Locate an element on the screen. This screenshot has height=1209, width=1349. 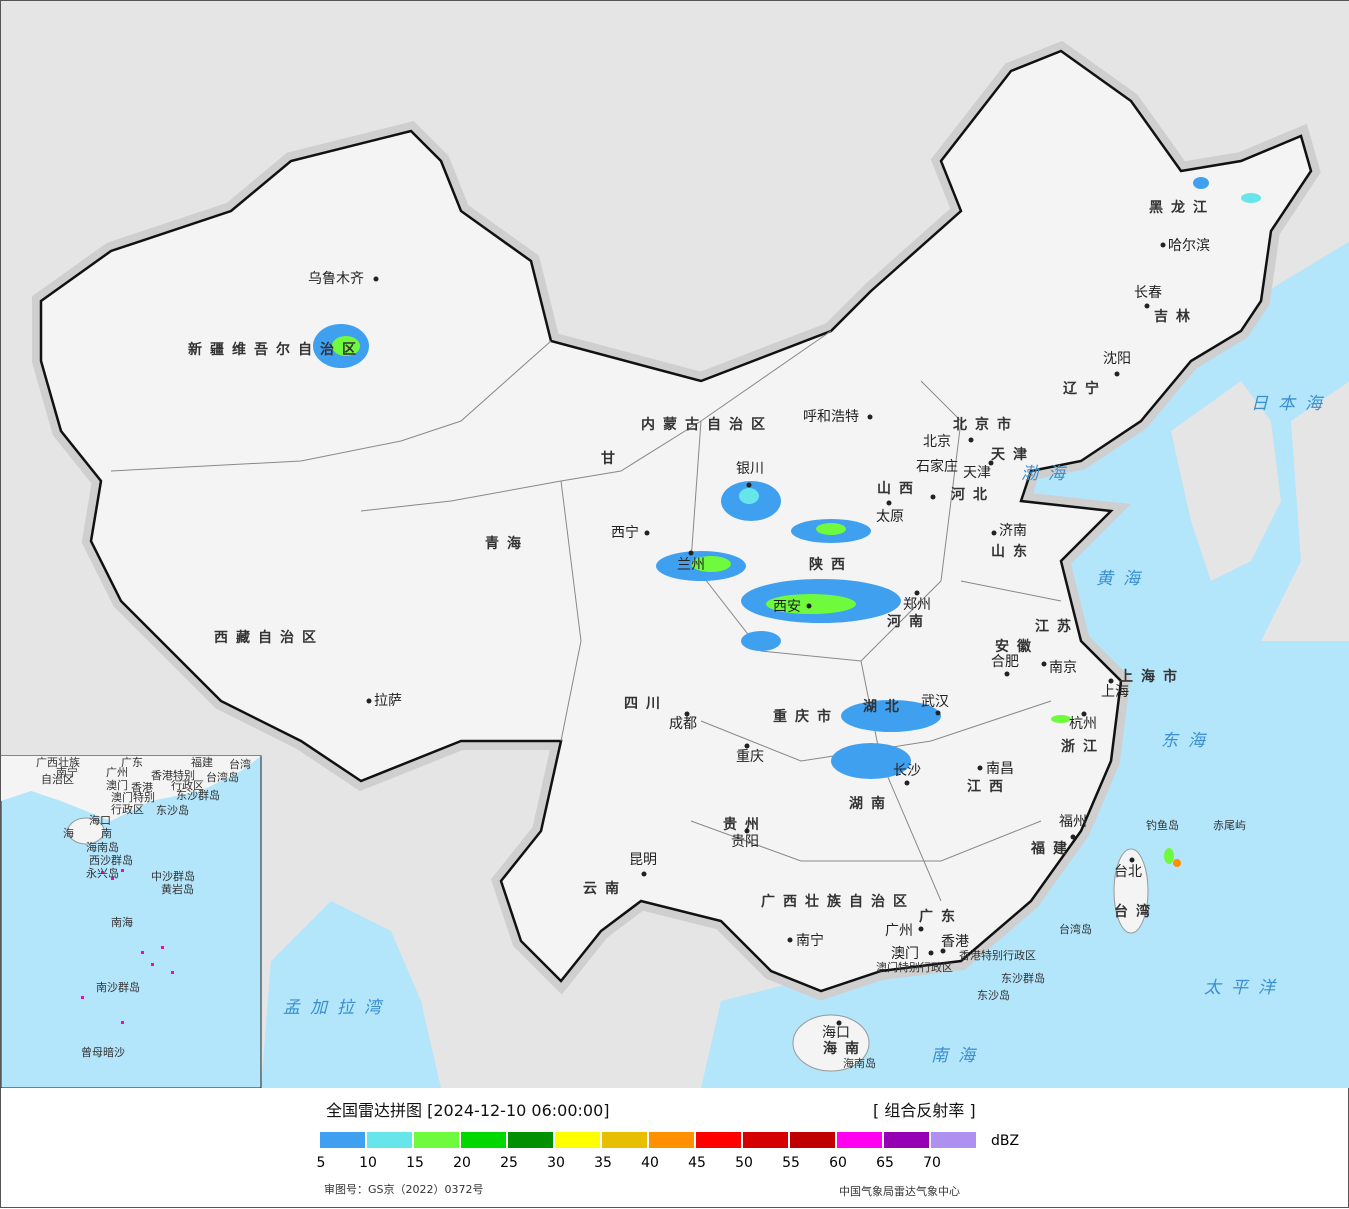
inset-label: 香港 is located at coordinates (142, 787).